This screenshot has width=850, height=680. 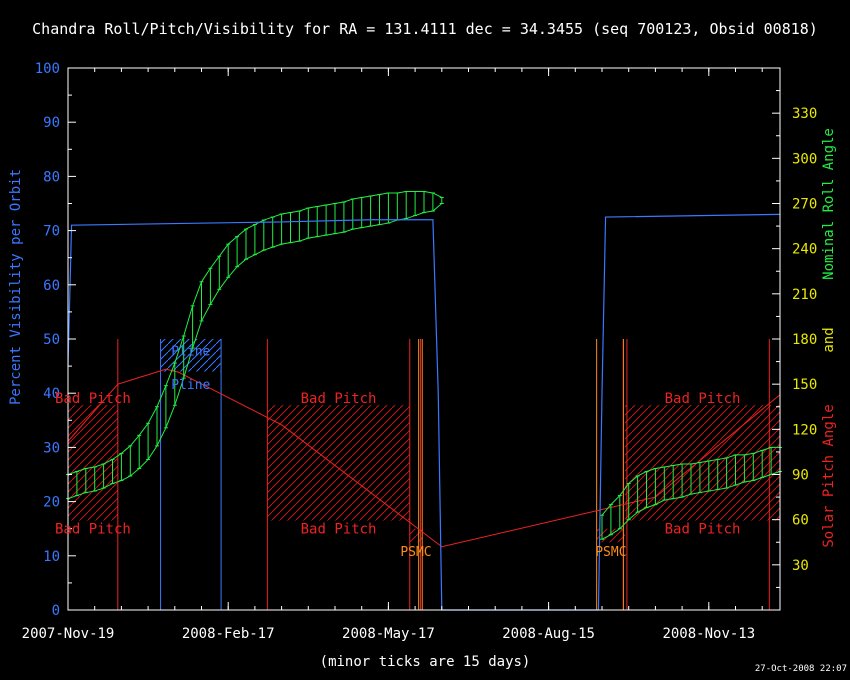 What do you see at coordinates (829, 339) in the screenshot?
I see `y-axis-right-label-and: and` at bounding box center [829, 339].